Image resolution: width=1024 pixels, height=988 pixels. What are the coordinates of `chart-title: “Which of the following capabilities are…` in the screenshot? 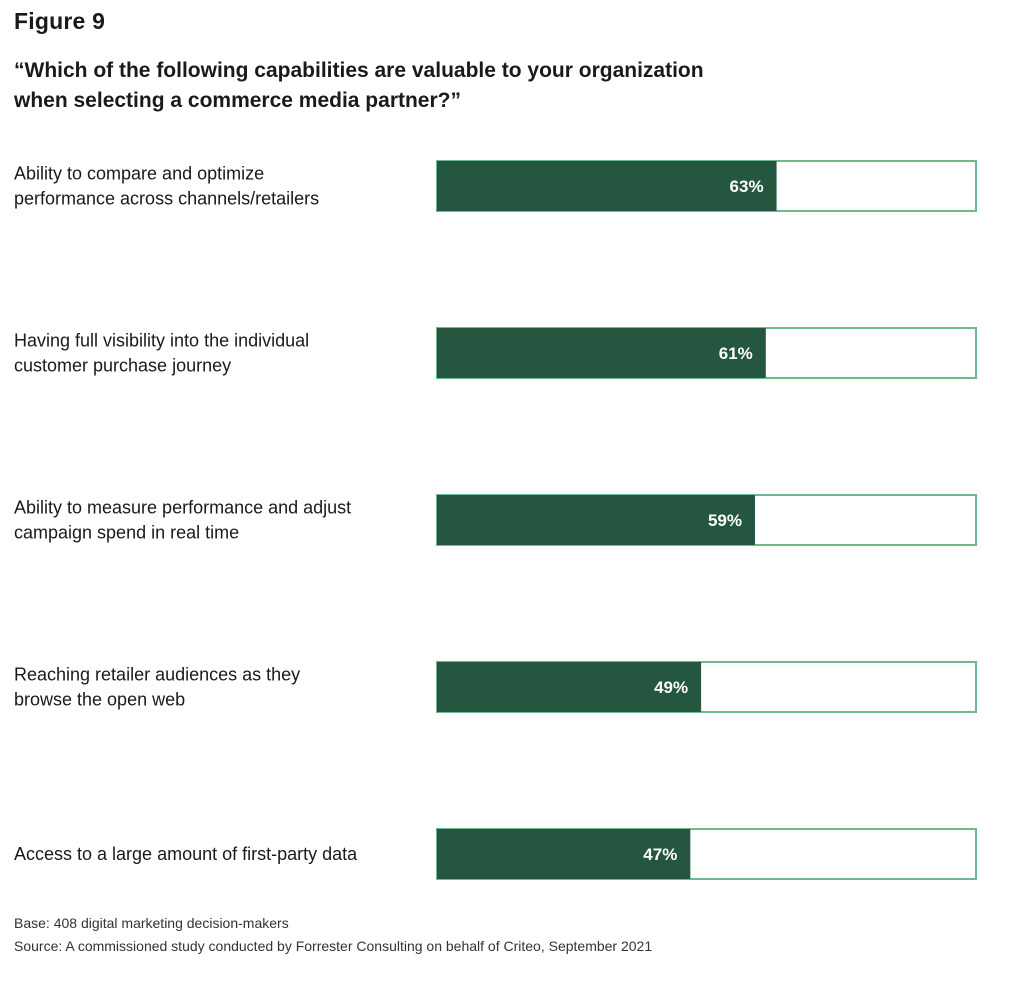 It's located at (359, 85).